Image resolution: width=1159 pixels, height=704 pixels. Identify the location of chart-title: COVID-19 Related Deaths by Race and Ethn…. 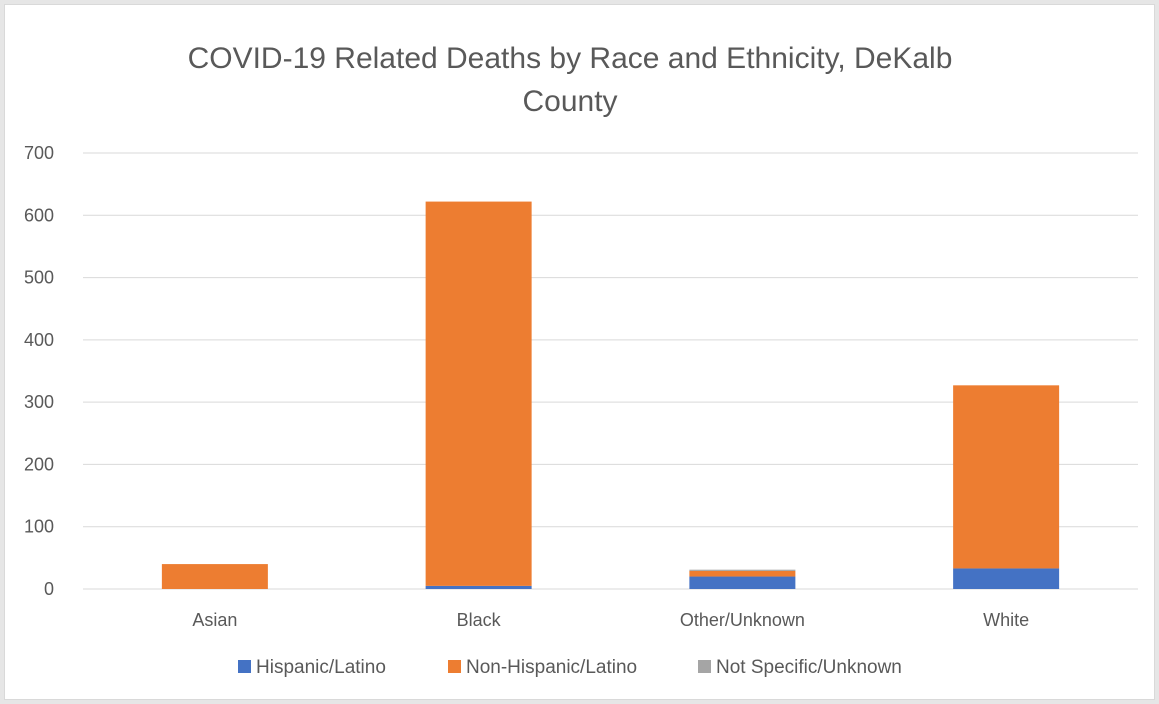
(570, 80).